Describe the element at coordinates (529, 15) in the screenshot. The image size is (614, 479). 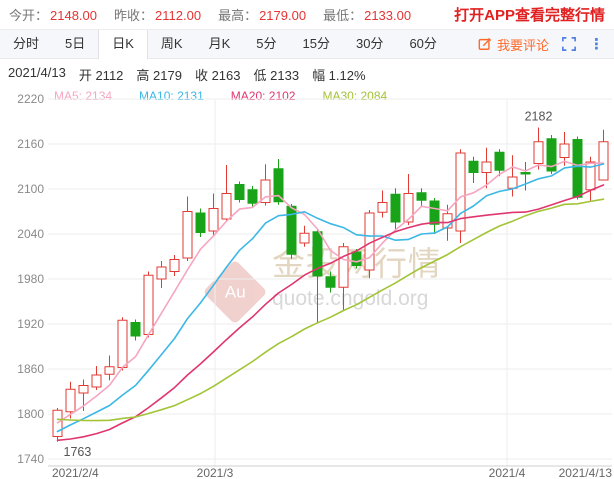
I see `open-app-link: 打开APP查看完整行情` at that location.